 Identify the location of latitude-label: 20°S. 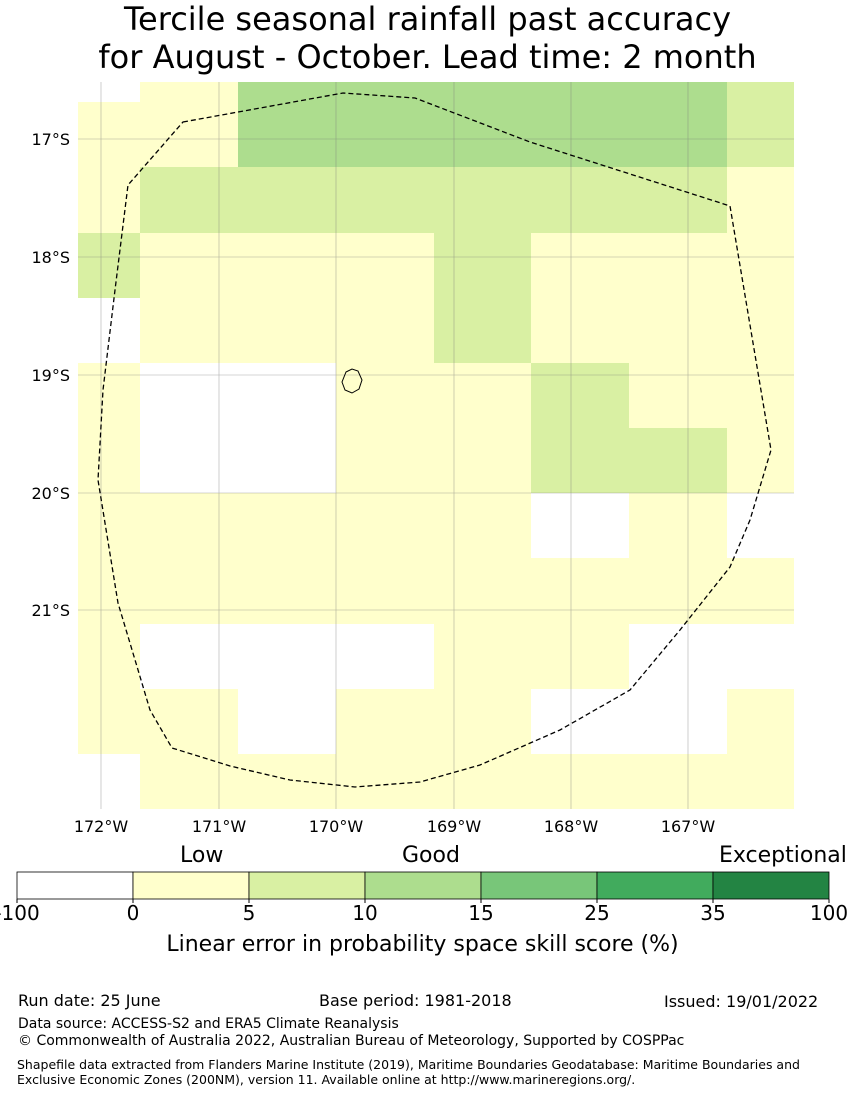
(50, 493).